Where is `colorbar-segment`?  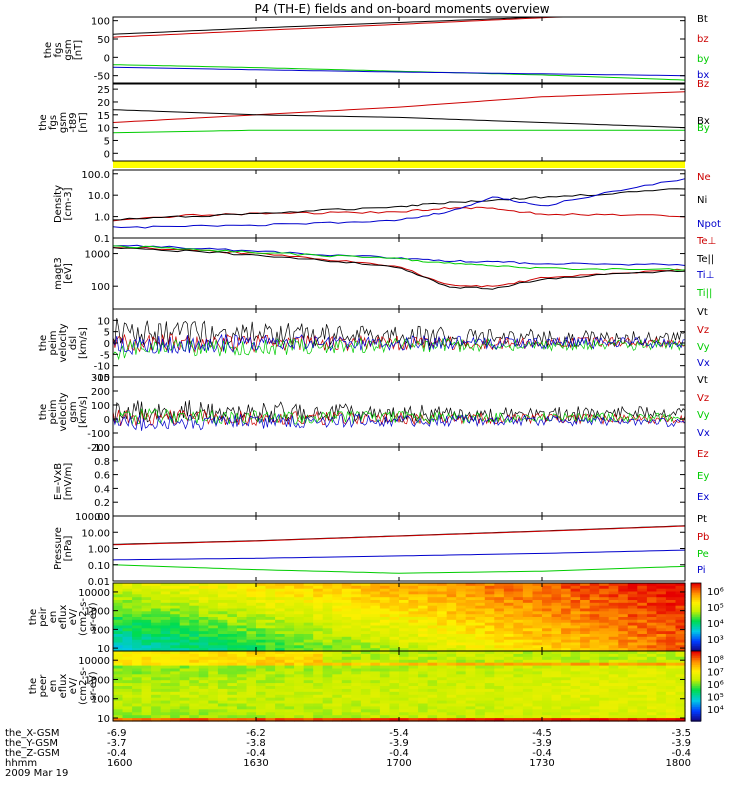 colorbar-segment is located at coordinates (696, 625).